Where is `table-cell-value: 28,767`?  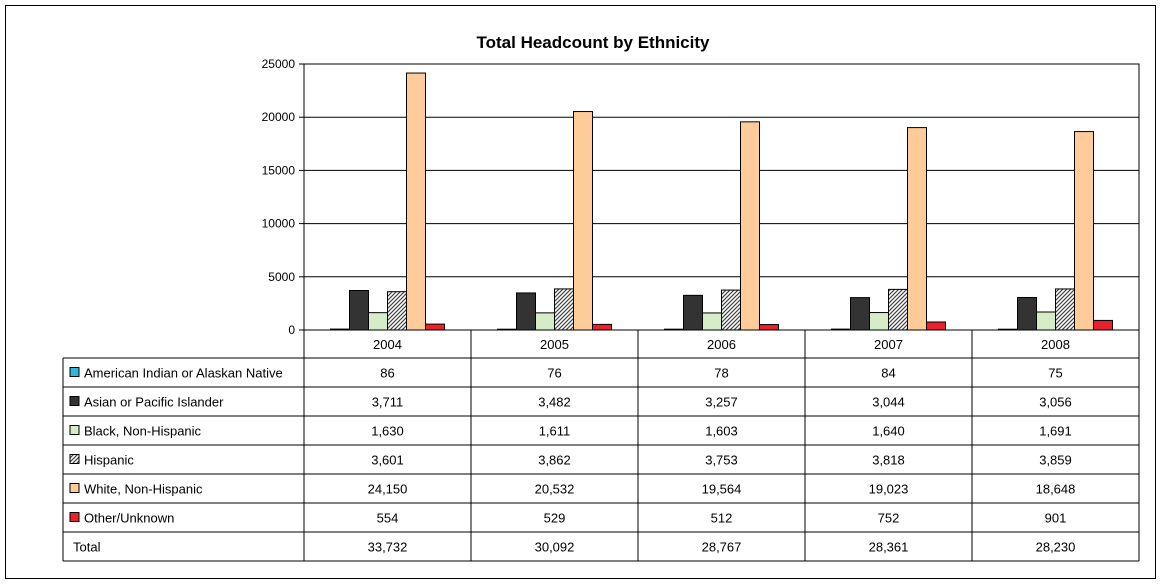
table-cell-value: 28,767 is located at coordinates (722, 547).